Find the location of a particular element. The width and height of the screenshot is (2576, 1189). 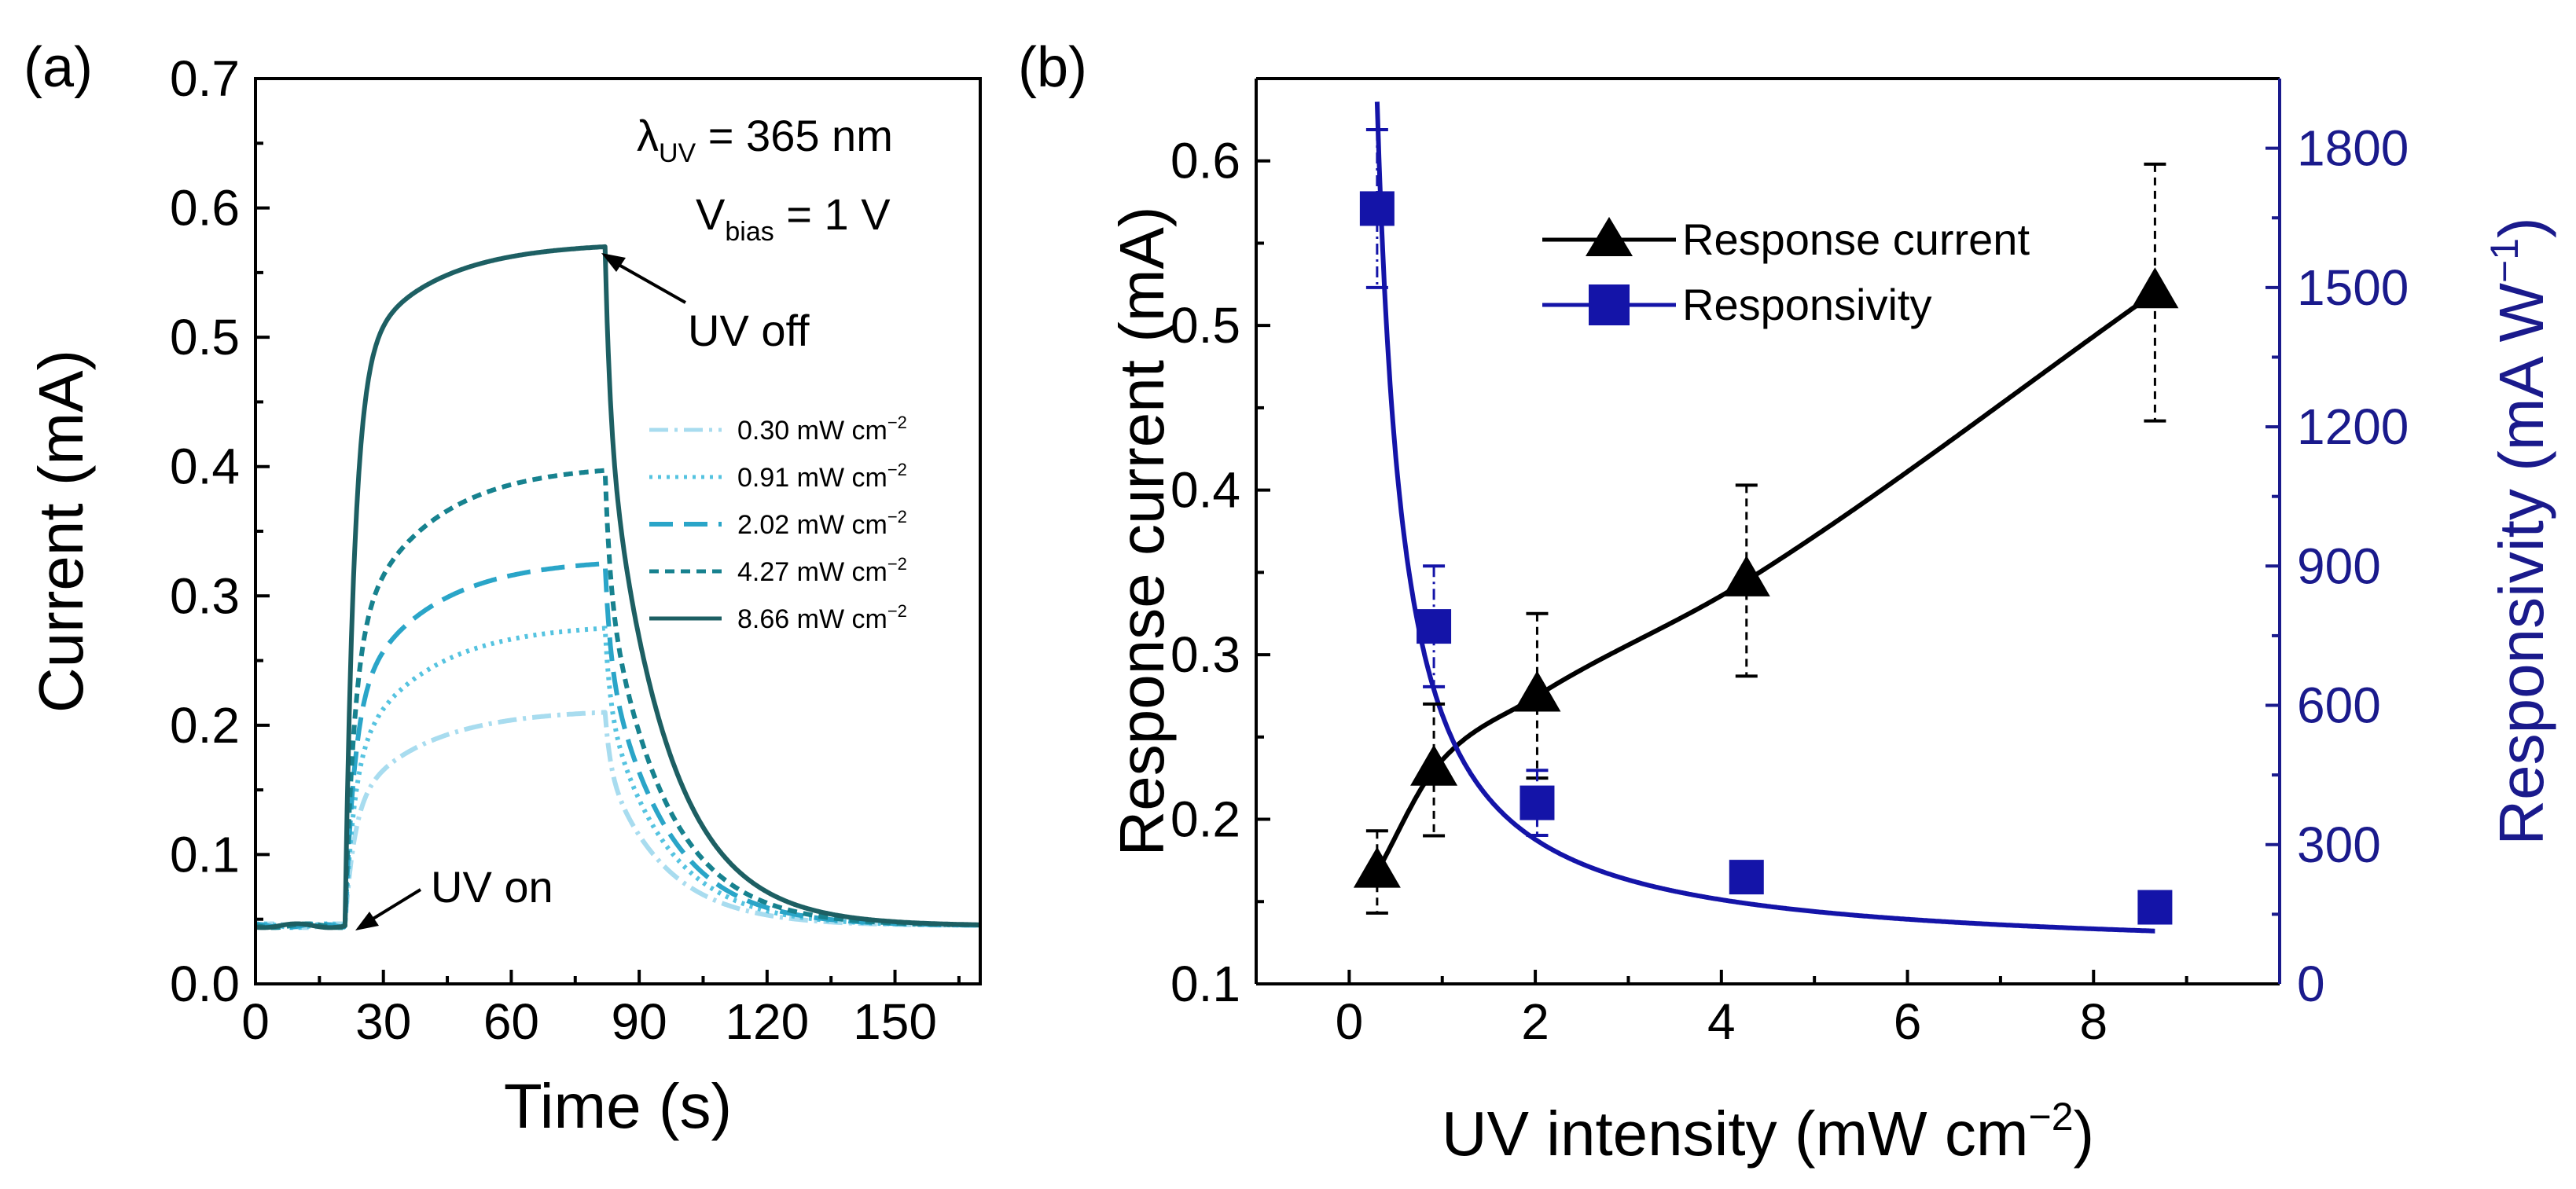

legend-a-label-3-sup: −2 is located at coordinates (897, 564).